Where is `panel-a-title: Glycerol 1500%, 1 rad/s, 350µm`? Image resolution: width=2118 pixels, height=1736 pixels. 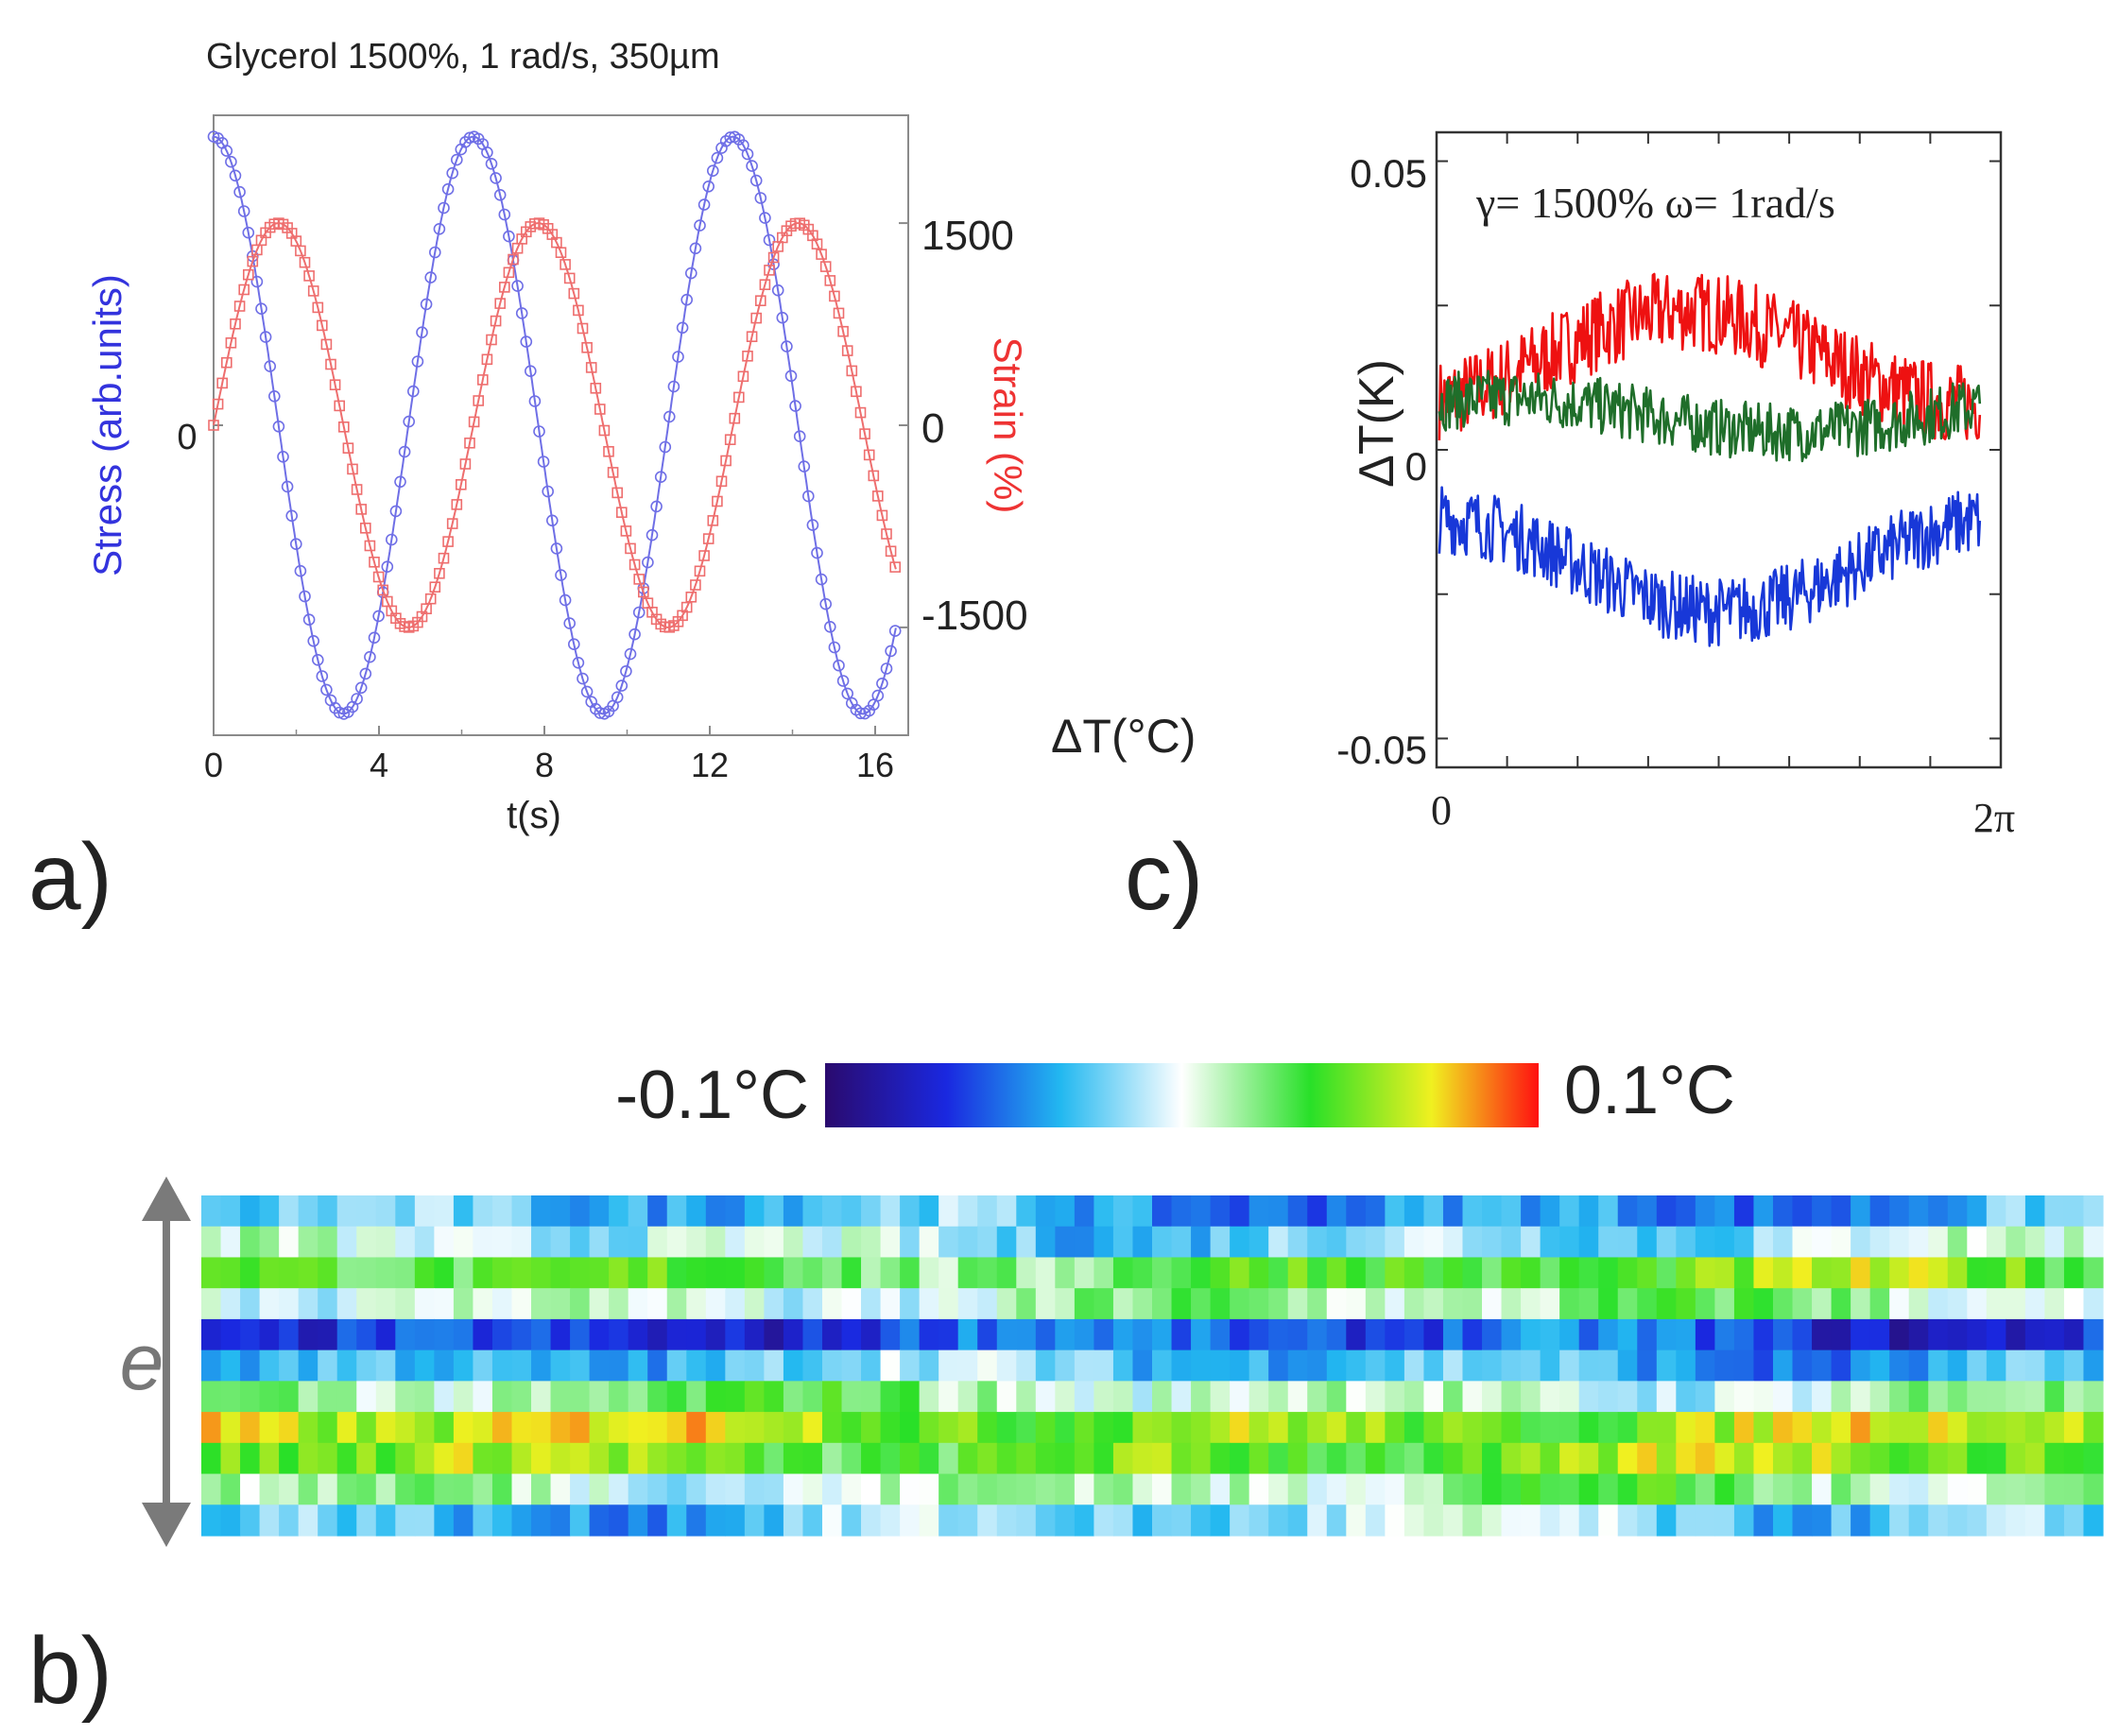 panel-a-title: Glycerol 1500%, 1 rad/s, 350µm is located at coordinates (463, 57).